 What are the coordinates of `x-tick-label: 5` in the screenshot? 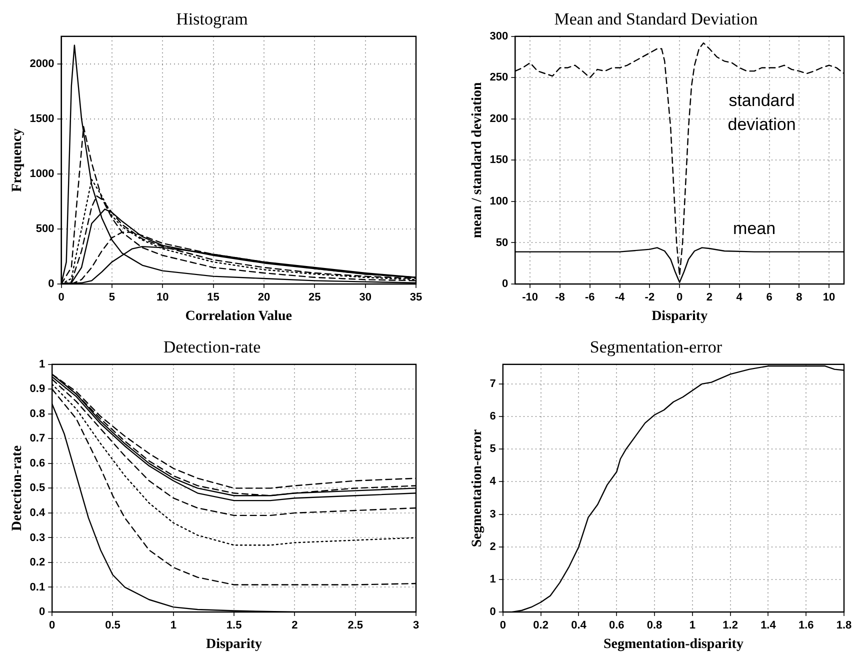 It's located at (112, 298).